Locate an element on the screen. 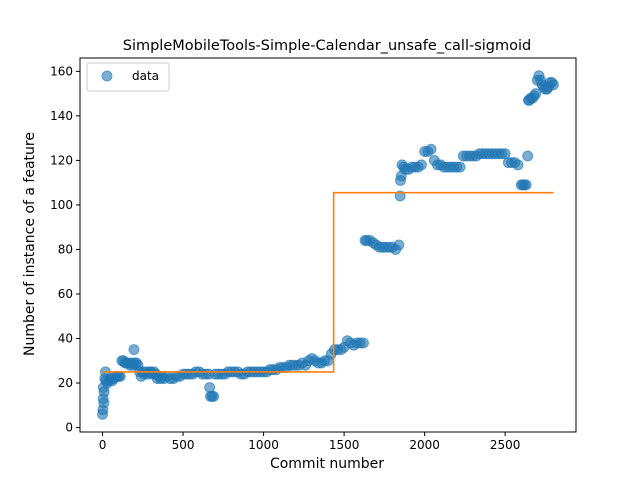 Image resolution: width=640 pixels, height=480 pixels. legend-frame is located at coordinates (128, 77).